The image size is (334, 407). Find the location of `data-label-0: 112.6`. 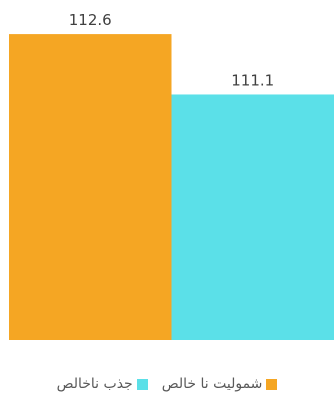

data-label-0: 112.6 is located at coordinates (90, 20).